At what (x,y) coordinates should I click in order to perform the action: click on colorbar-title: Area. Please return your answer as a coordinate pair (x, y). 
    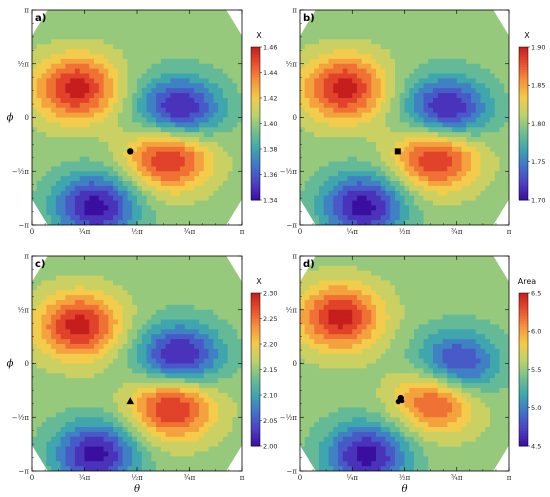
    Looking at the image, I should click on (527, 281).